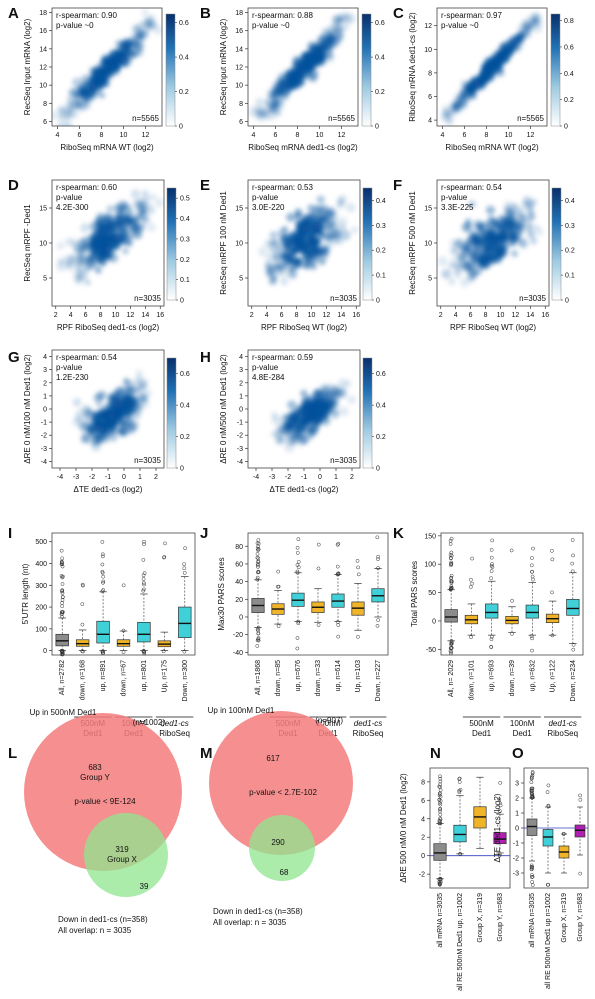 This screenshot has height=999, width=595. I want to click on x-tick-label: 10, so click(509, 135).